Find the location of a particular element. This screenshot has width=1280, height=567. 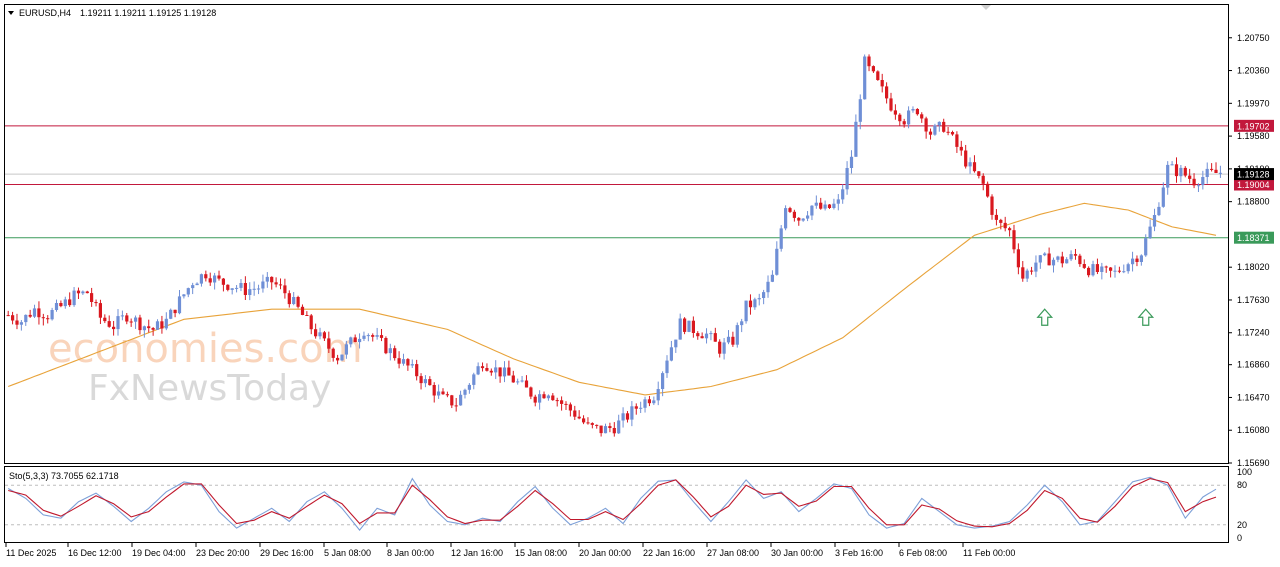

y-tick-label: 1.18800 is located at coordinates (1253, 202).